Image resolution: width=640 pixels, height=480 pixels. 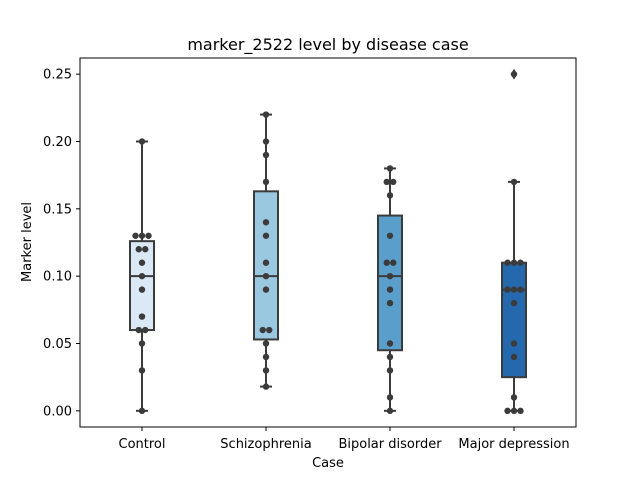 I want to click on y-tick-label: 0.25, so click(x=57, y=75).